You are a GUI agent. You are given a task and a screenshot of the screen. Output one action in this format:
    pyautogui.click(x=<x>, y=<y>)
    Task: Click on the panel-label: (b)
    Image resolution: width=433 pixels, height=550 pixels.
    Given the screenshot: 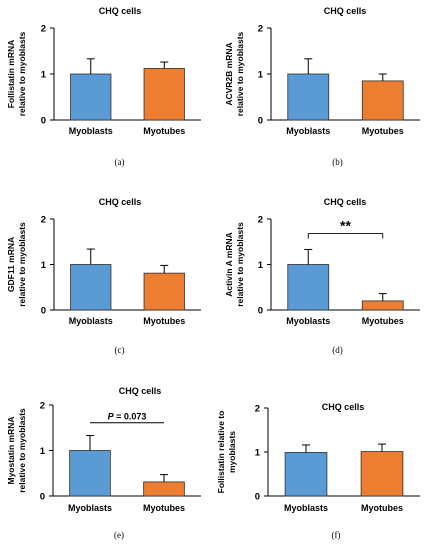 What is the action you would take?
    pyautogui.click(x=337, y=162)
    